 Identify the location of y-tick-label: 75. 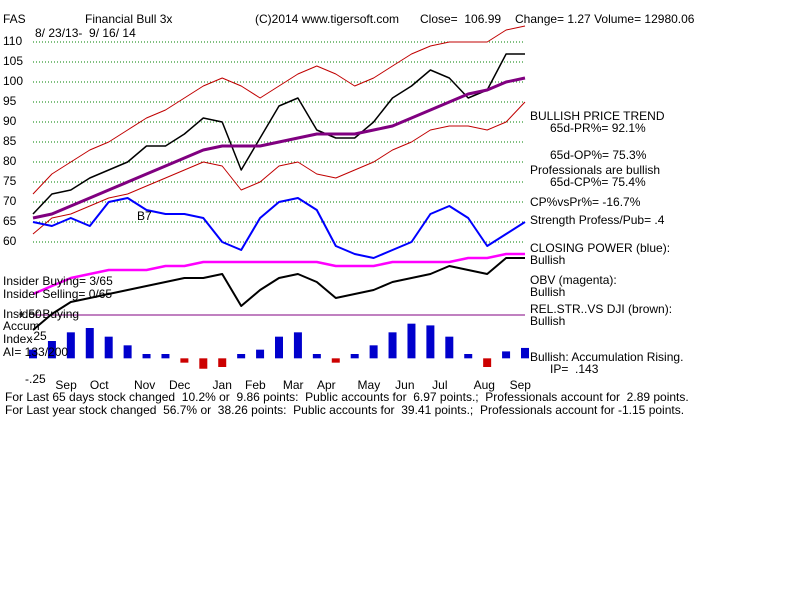
(10, 181).